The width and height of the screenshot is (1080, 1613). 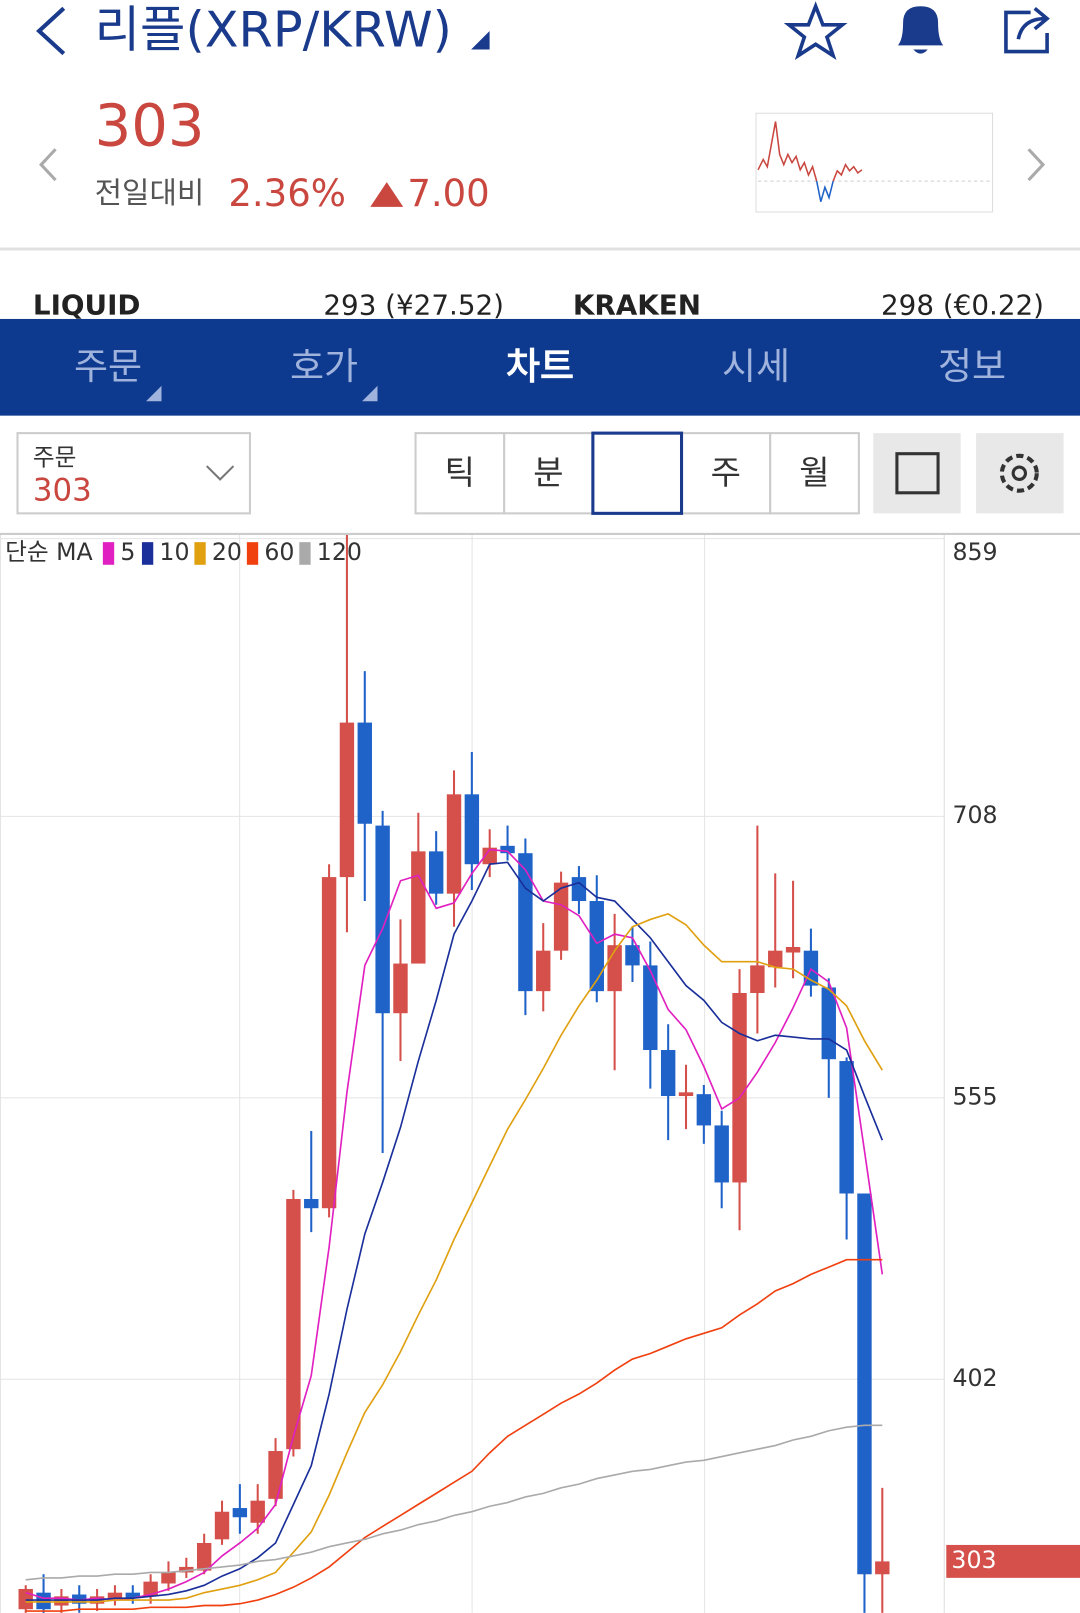 What do you see at coordinates (227, 552) in the screenshot?
I see `legend-label: 20` at bounding box center [227, 552].